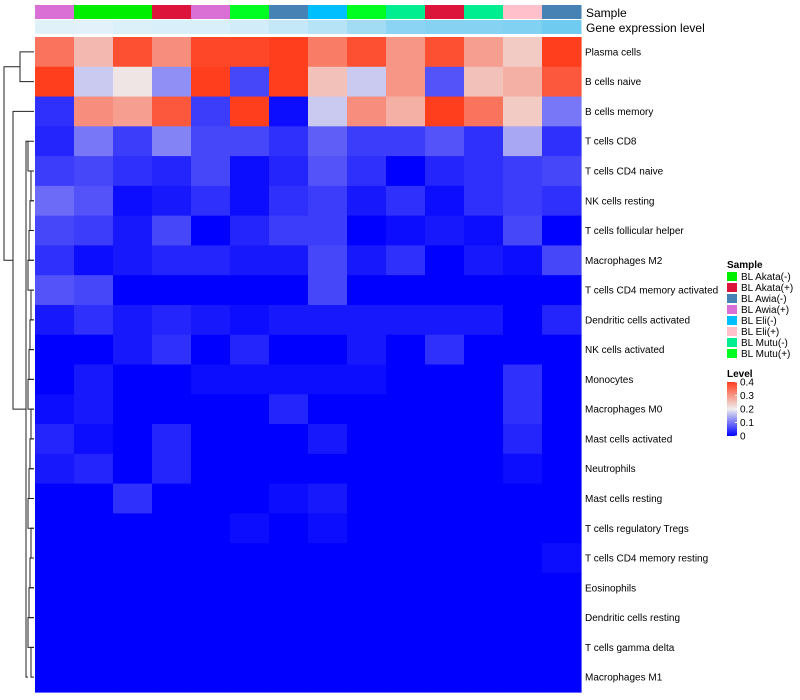 The image size is (800, 700). Describe the element at coordinates (747, 396) in the screenshot. I see `level-legend-tick-label: 0.3` at that location.